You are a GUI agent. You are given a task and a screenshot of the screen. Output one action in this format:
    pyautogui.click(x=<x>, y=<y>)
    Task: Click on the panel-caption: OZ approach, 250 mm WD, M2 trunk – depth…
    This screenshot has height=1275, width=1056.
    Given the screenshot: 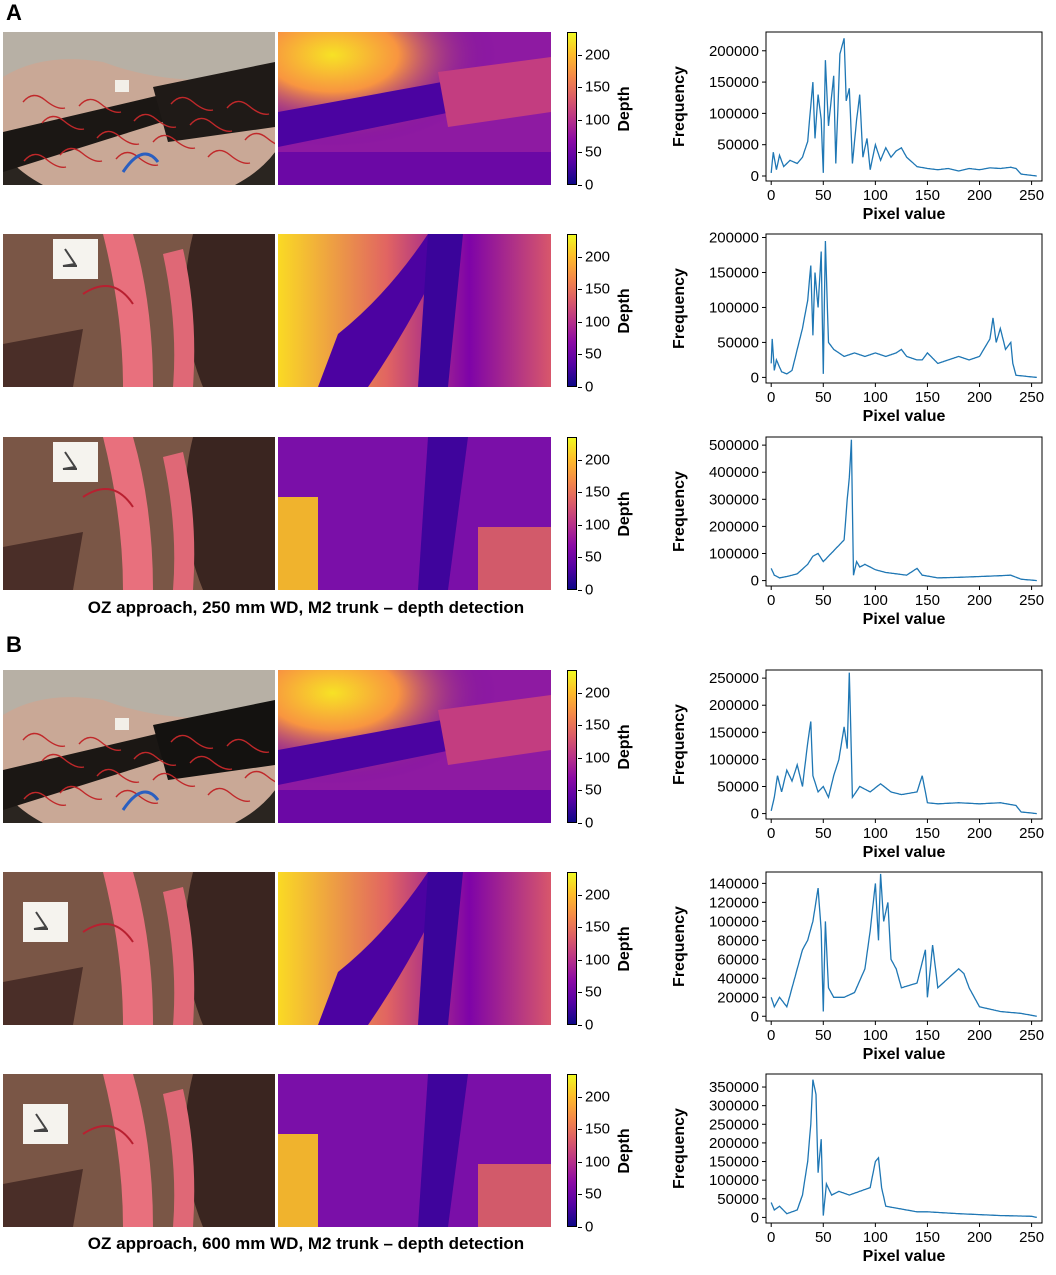 What is the action you would take?
    pyautogui.click(x=306, y=607)
    